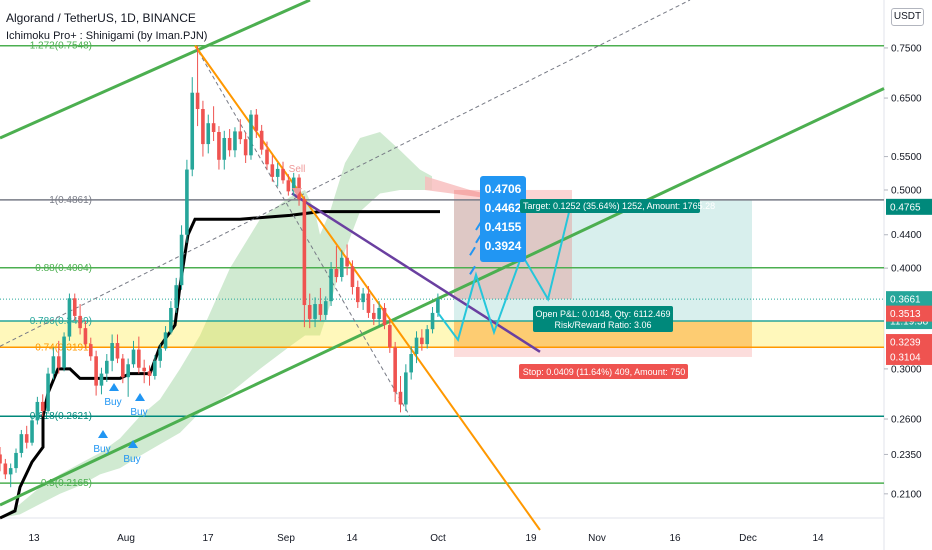  I want to click on projection-value: 0.4462, so click(503, 208).